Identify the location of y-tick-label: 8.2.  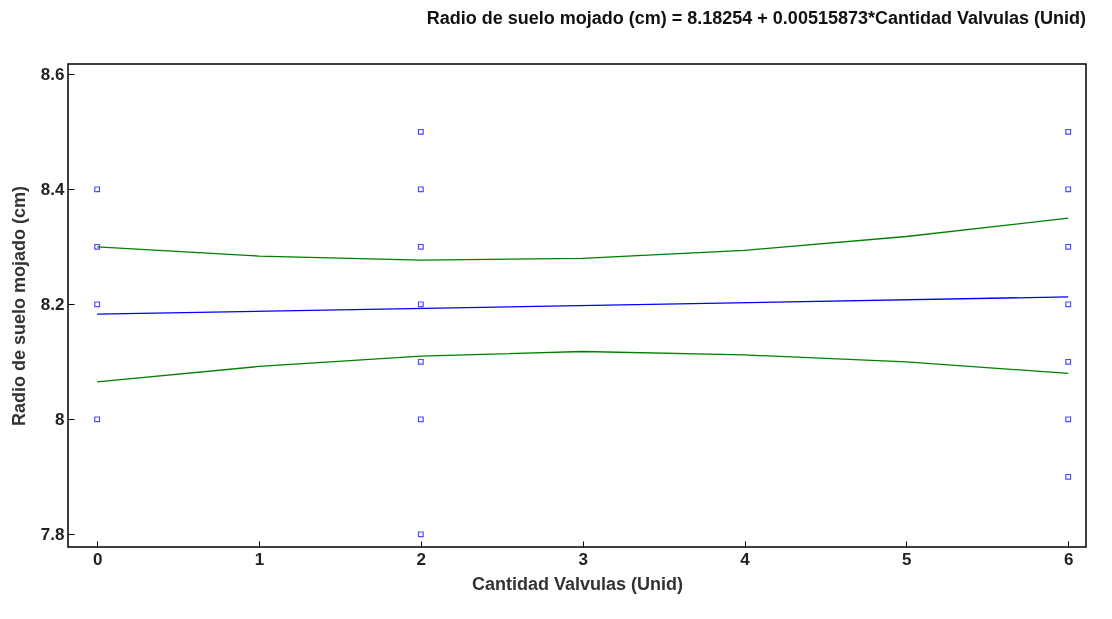
(52, 304).